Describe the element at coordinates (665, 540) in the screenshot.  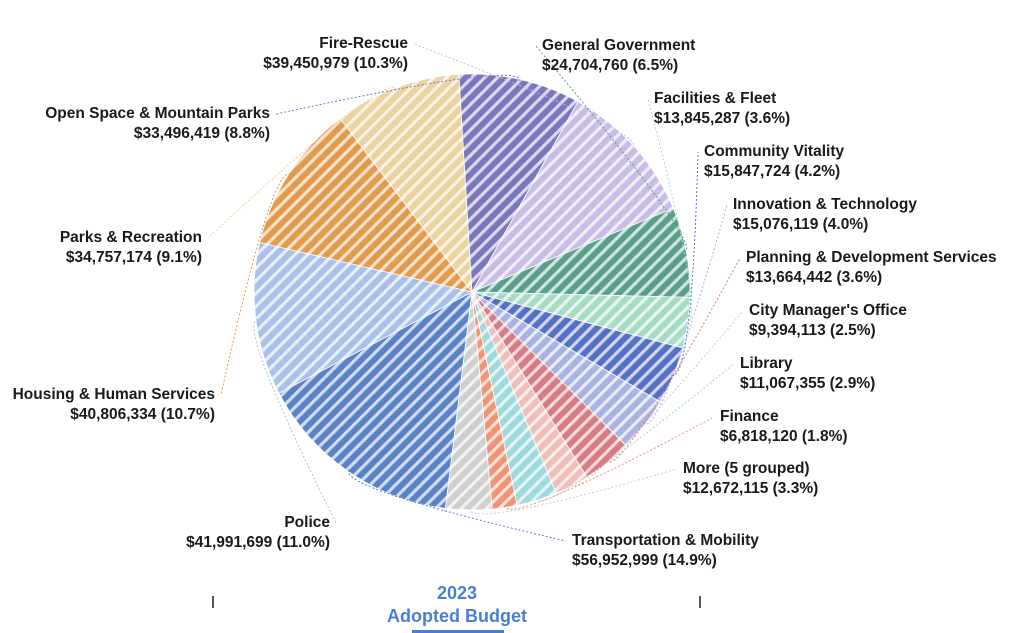
I see `slice-name-label: Transportation & Mobility` at that location.